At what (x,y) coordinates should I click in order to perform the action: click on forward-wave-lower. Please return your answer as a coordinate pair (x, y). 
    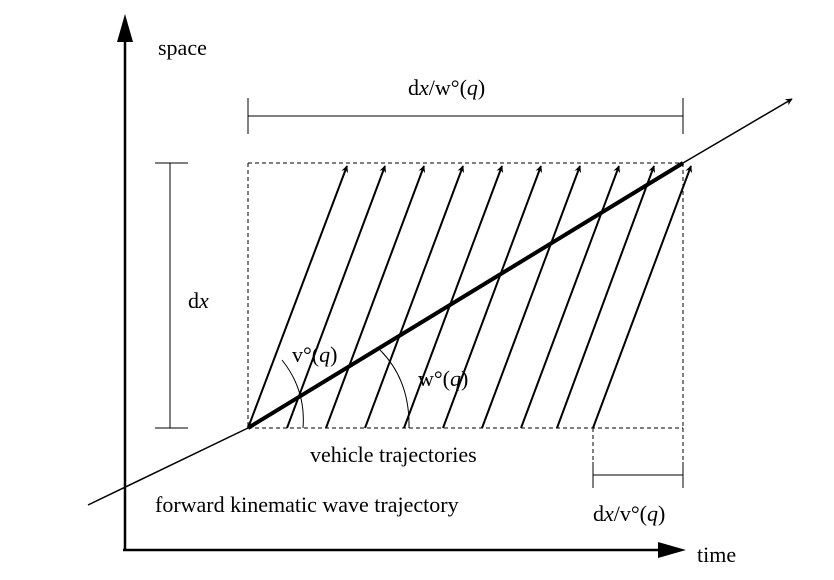
    Looking at the image, I should click on (168, 466).